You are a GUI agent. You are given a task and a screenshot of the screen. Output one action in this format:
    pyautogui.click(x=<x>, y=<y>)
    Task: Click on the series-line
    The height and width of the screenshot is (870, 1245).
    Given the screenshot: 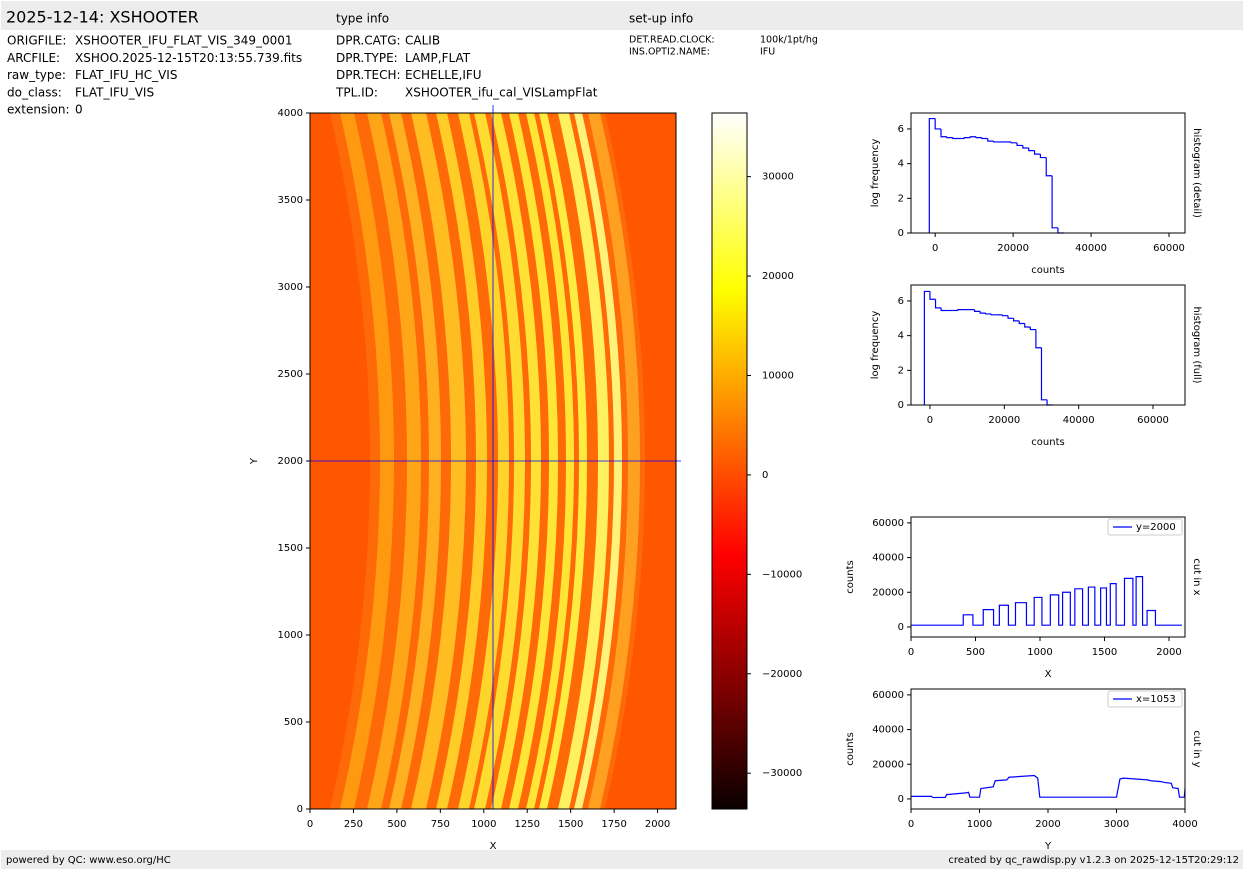 What is the action you would take?
    pyautogui.click(x=1048, y=786)
    